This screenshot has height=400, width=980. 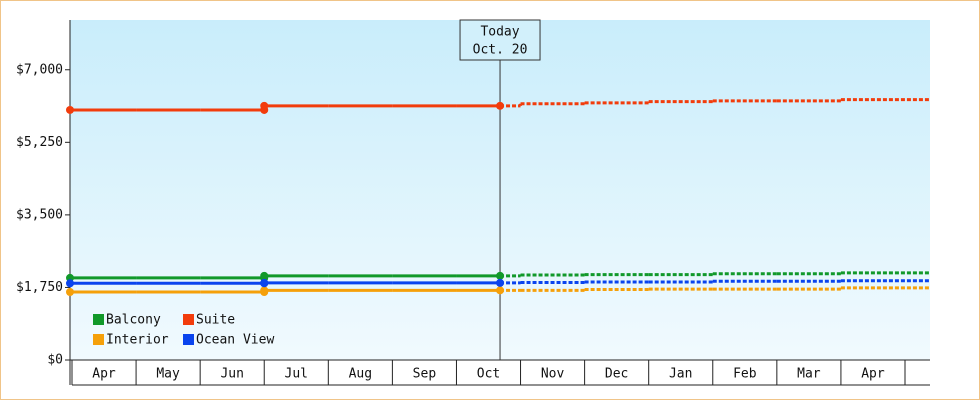 What do you see at coordinates (499, 32) in the screenshot?
I see `today-label: Today` at bounding box center [499, 32].